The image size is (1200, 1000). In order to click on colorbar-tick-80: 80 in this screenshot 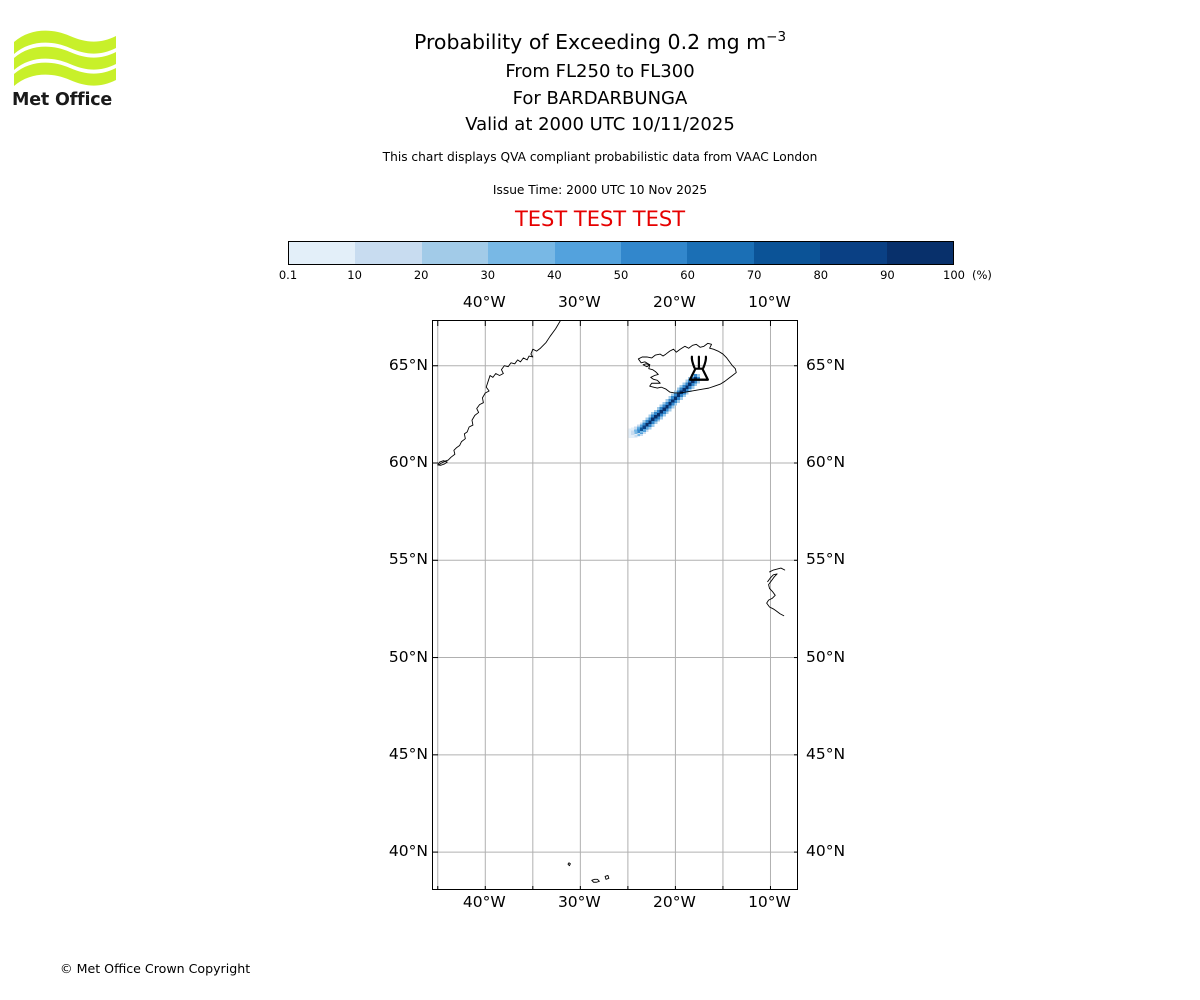, I will do `click(821, 275)`.